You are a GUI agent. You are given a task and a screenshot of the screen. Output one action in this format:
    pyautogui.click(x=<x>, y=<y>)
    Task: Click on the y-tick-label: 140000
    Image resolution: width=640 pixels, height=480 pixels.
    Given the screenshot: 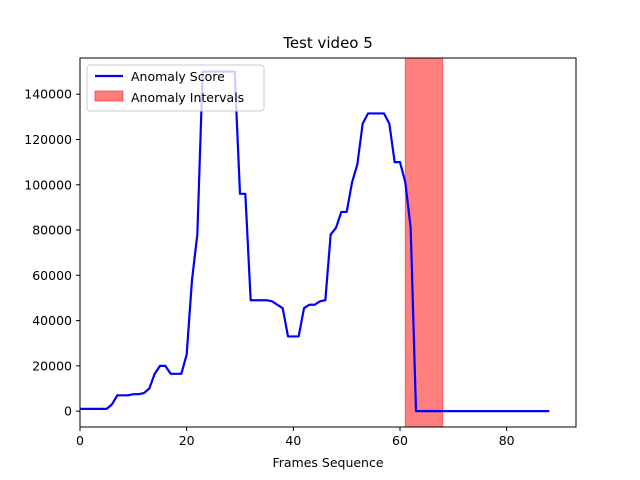 What is the action you would take?
    pyautogui.click(x=48, y=94)
    